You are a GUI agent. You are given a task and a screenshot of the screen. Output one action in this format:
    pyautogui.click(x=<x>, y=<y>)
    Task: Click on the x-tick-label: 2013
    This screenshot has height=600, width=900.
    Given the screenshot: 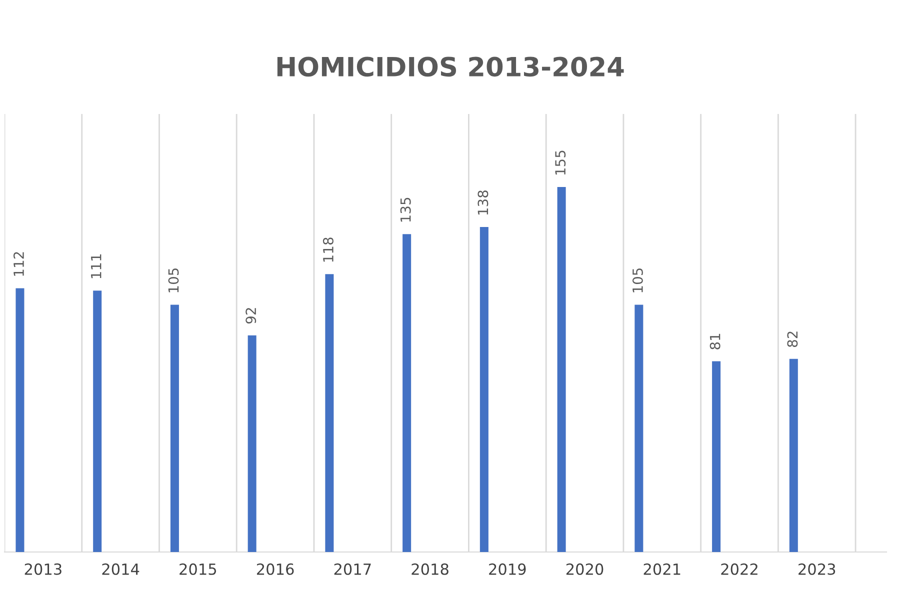 What is the action you would take?
    pyautogui.click(x=43, y=569)
    